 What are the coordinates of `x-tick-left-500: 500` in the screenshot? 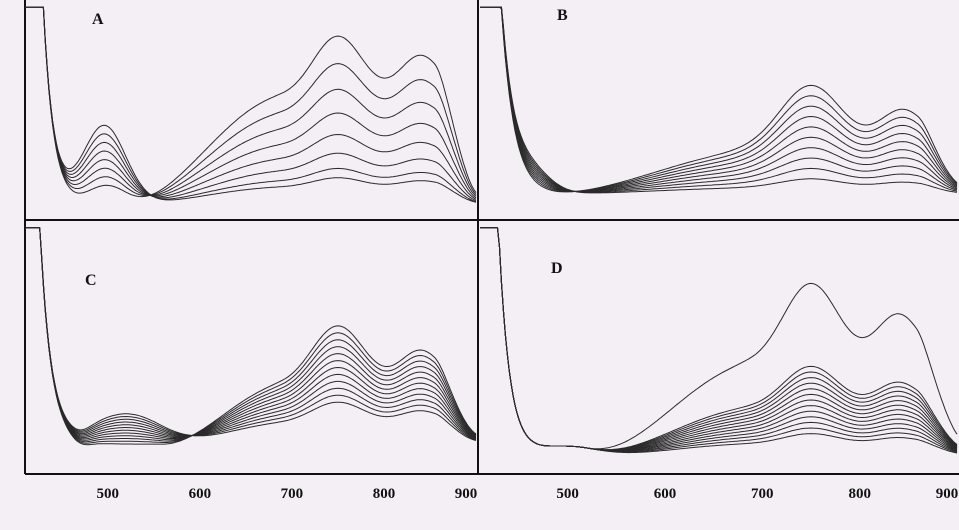 It's located at (108, 494).